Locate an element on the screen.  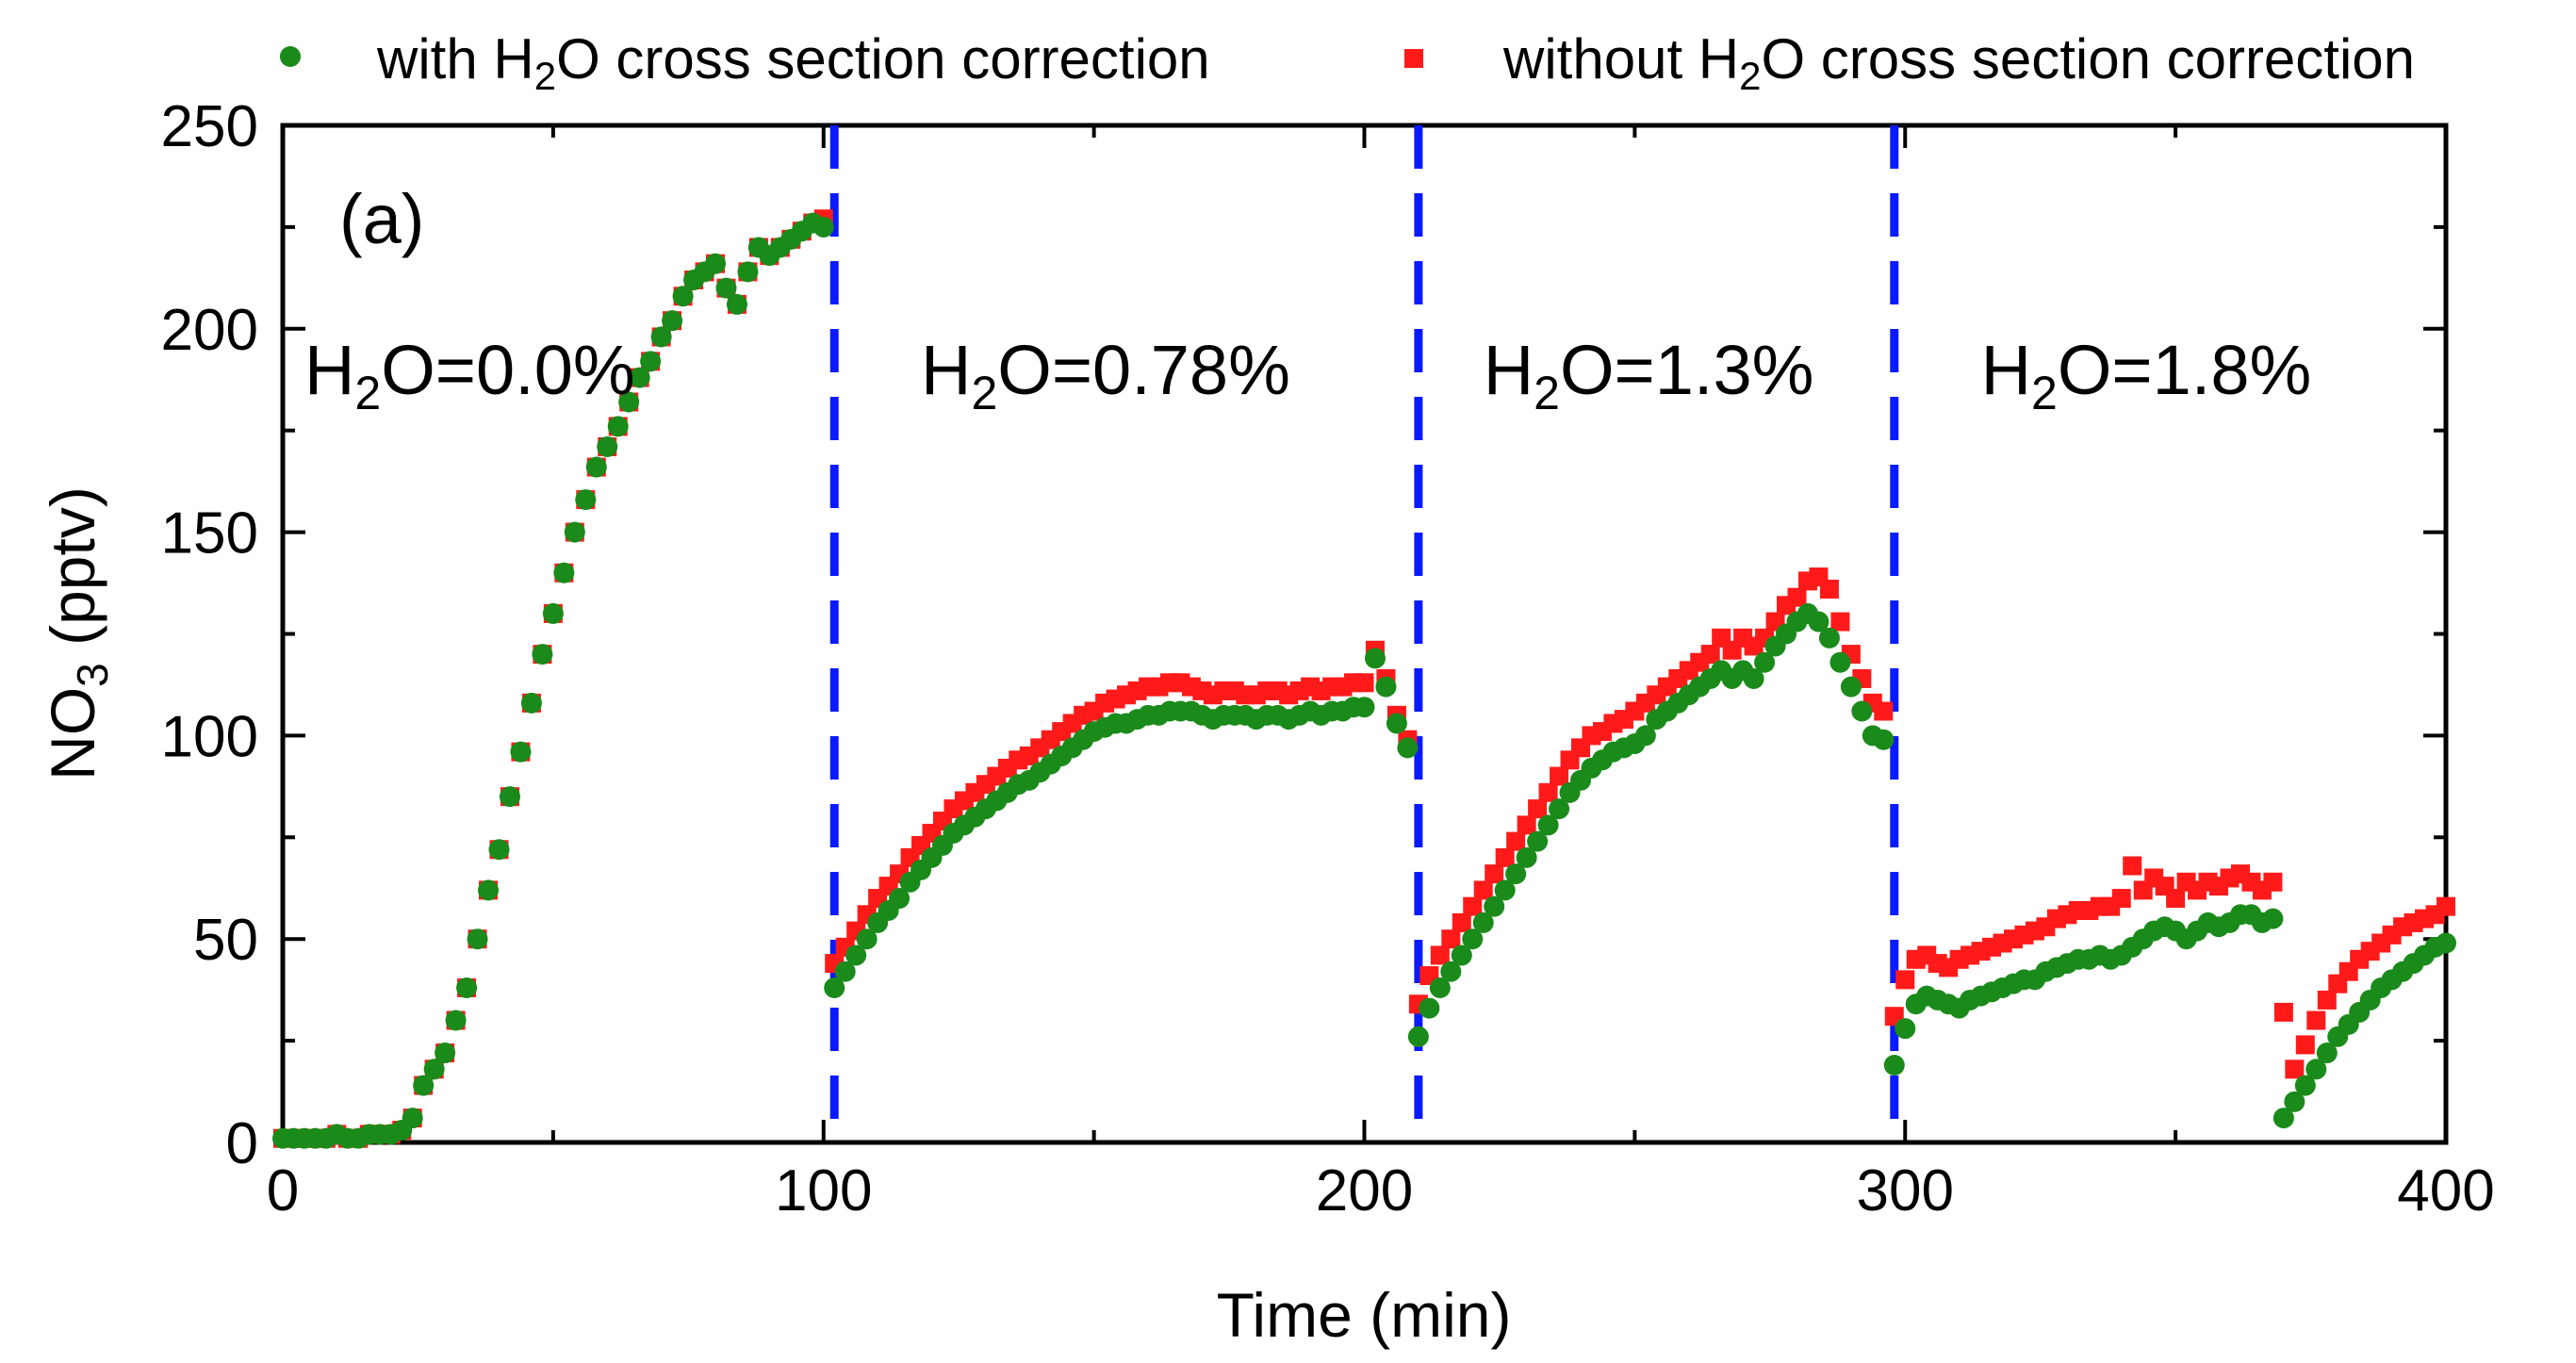
legend-label-without-sub: 2 is located at coordinates (1750, 76).